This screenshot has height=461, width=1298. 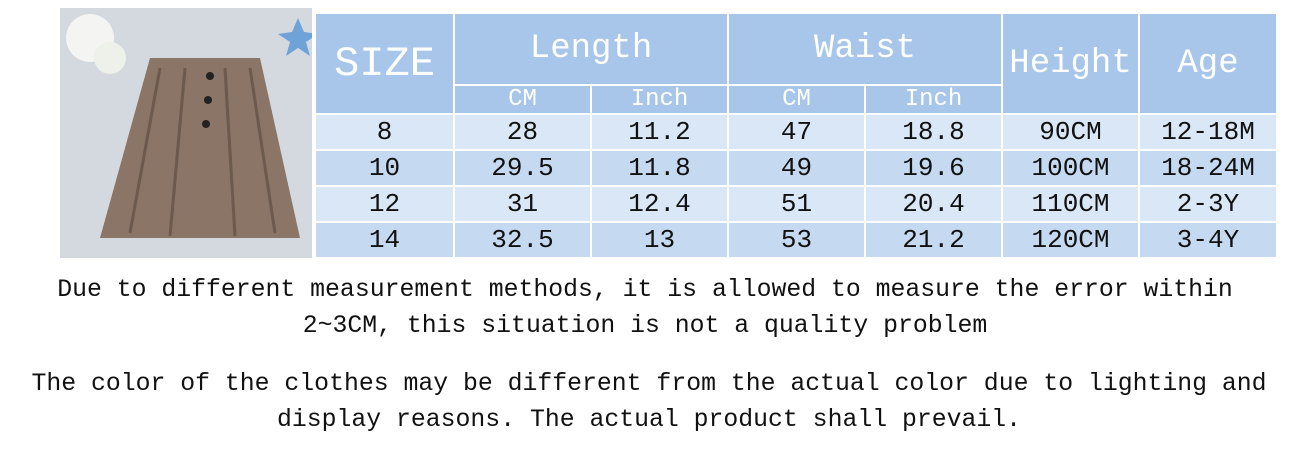 I want to click on table-cell: 21.2, so click(x=934, y=240).